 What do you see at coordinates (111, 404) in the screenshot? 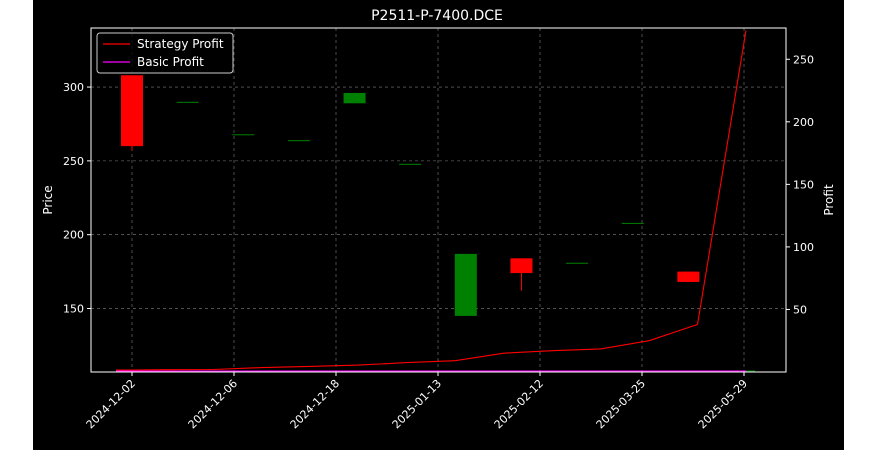
I see `date-tick-label: 2024-12-02` at bounding box center [111, 404].